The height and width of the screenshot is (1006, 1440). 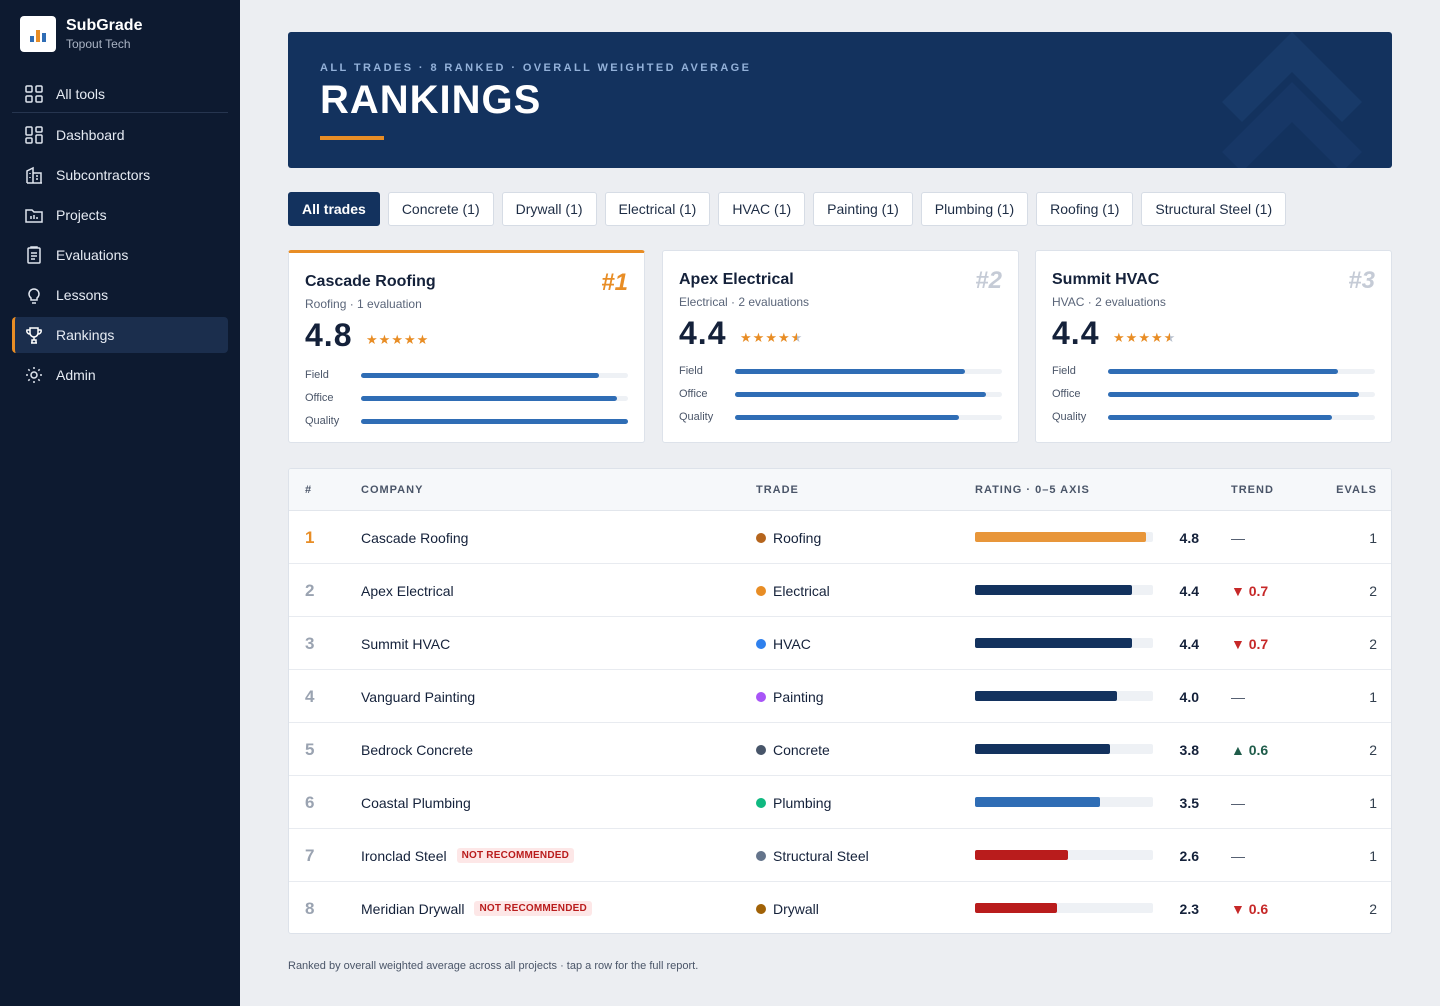 I want to click on company-name: Vanguard Painting, so click(x=418, y=696).